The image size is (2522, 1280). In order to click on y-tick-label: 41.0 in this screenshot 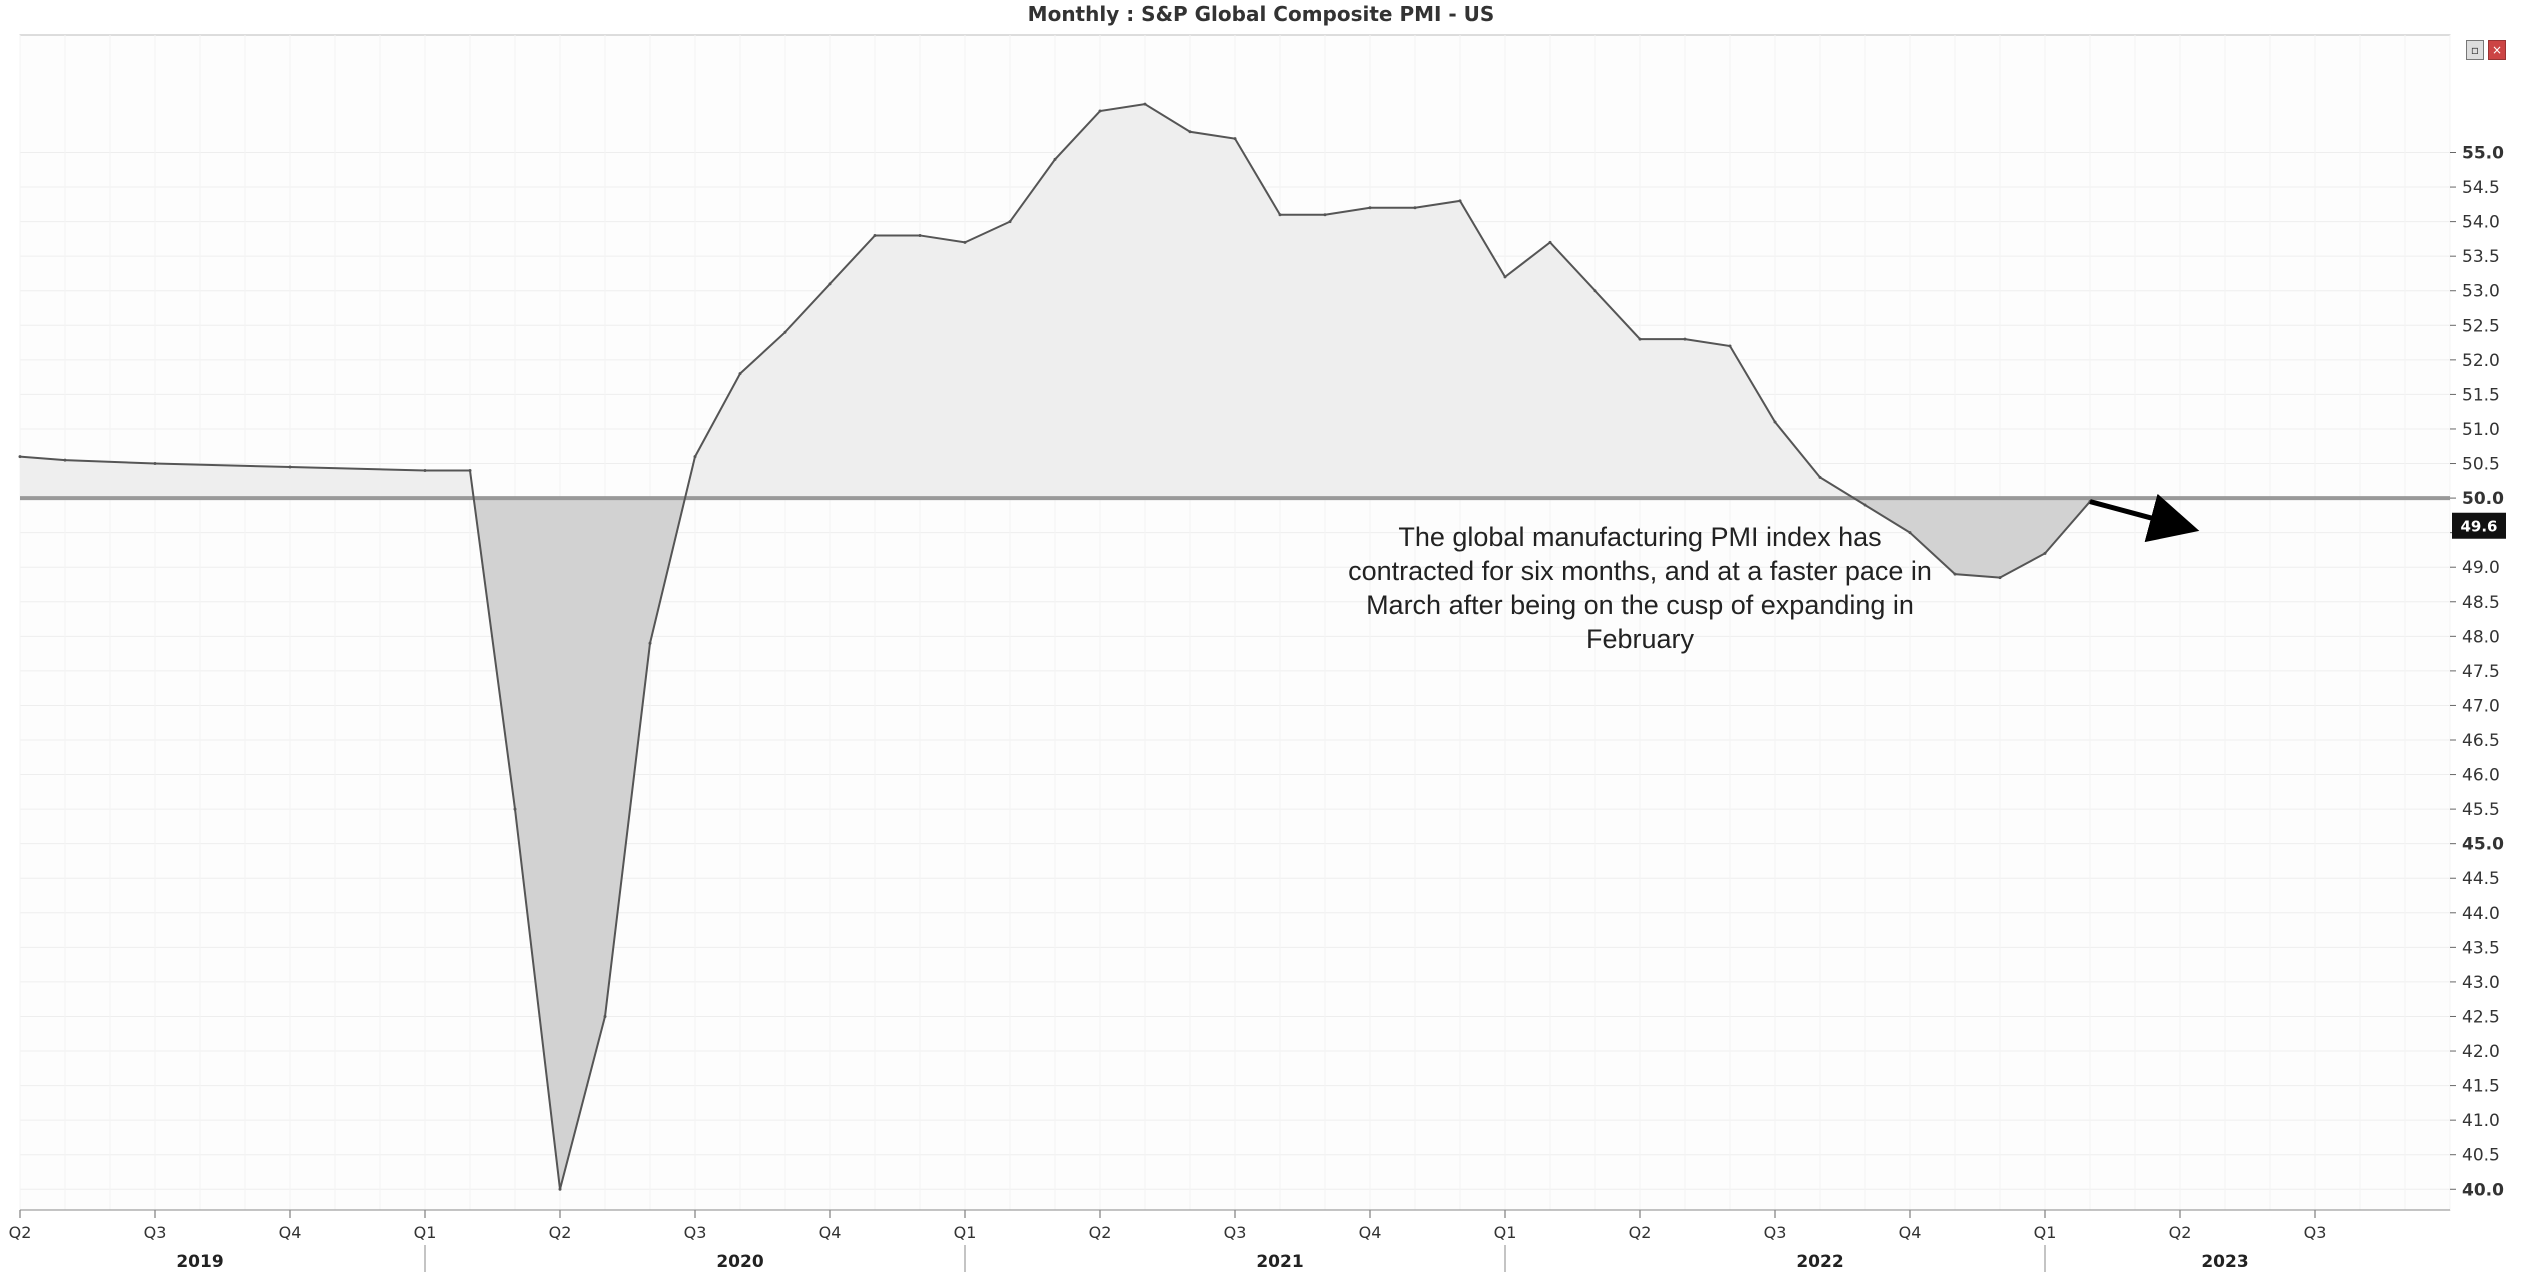, I will do `click(2481, 1121)`.